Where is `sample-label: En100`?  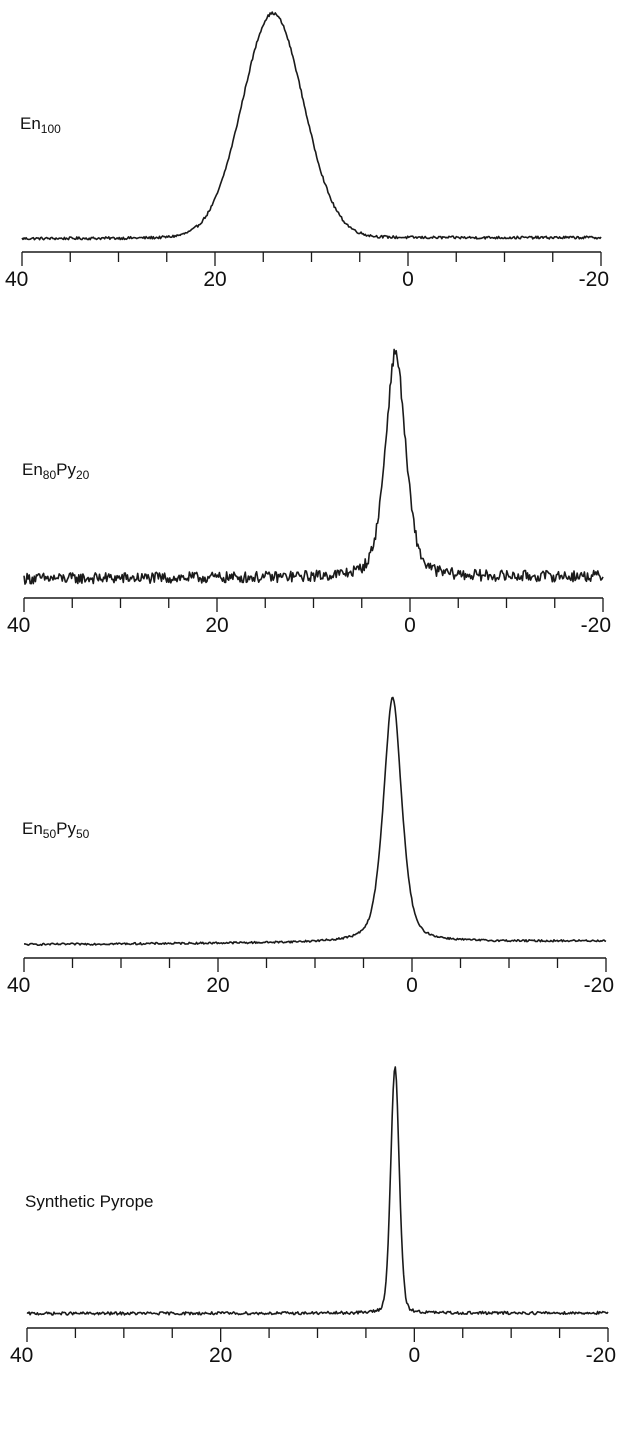
sample-label: En100 is located at coordinates (40, 125).